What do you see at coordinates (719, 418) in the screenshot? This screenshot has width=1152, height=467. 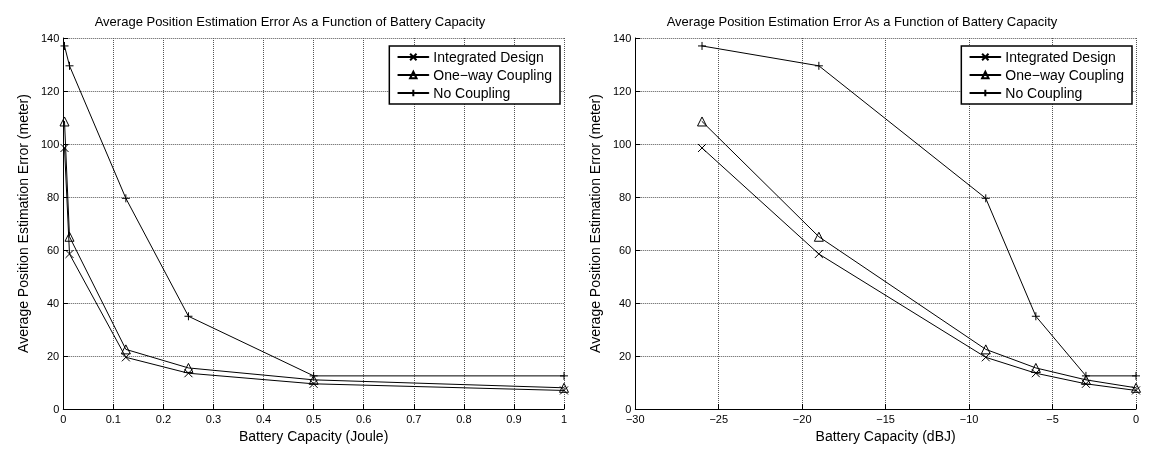 I see `x-tick-label: −25` at bounding box center [719, 418].